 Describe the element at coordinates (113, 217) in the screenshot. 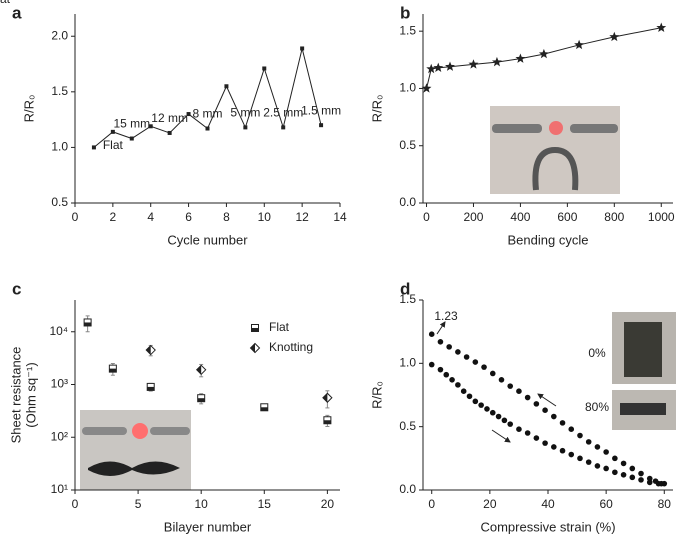

I see `x-tick-label: 2` at that location.